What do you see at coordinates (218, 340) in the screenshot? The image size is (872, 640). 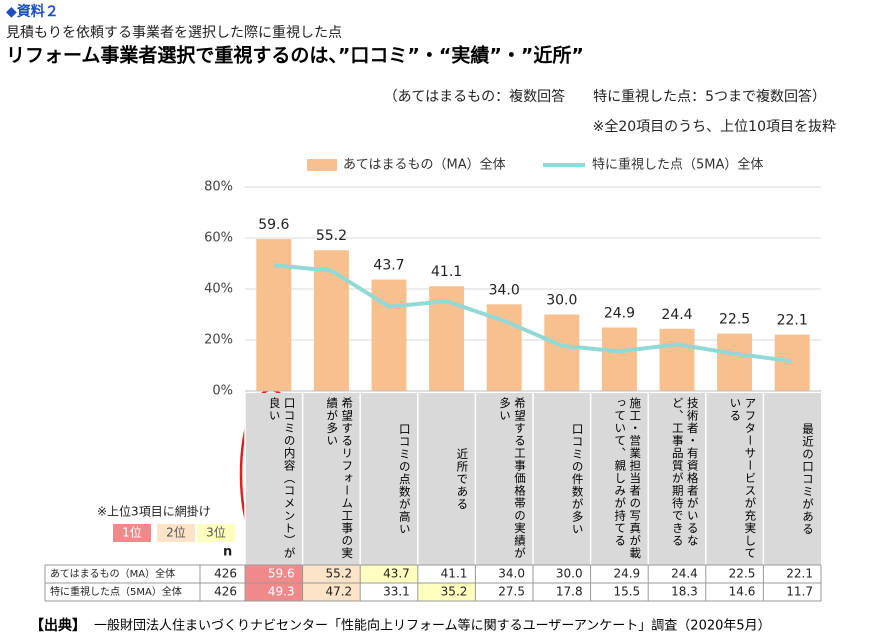 I see `y-tick-label: 20%` at bounding box center [218, 340].